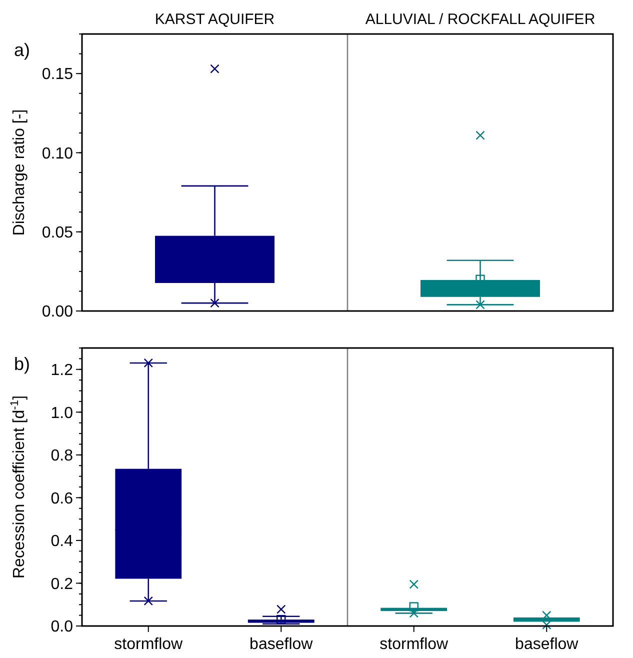 The height and width of the screenshot is (658, 633). Describe the element at coordinates (62, 499) in the screenshot. I see `y-tick-label: 0.6` at that location.